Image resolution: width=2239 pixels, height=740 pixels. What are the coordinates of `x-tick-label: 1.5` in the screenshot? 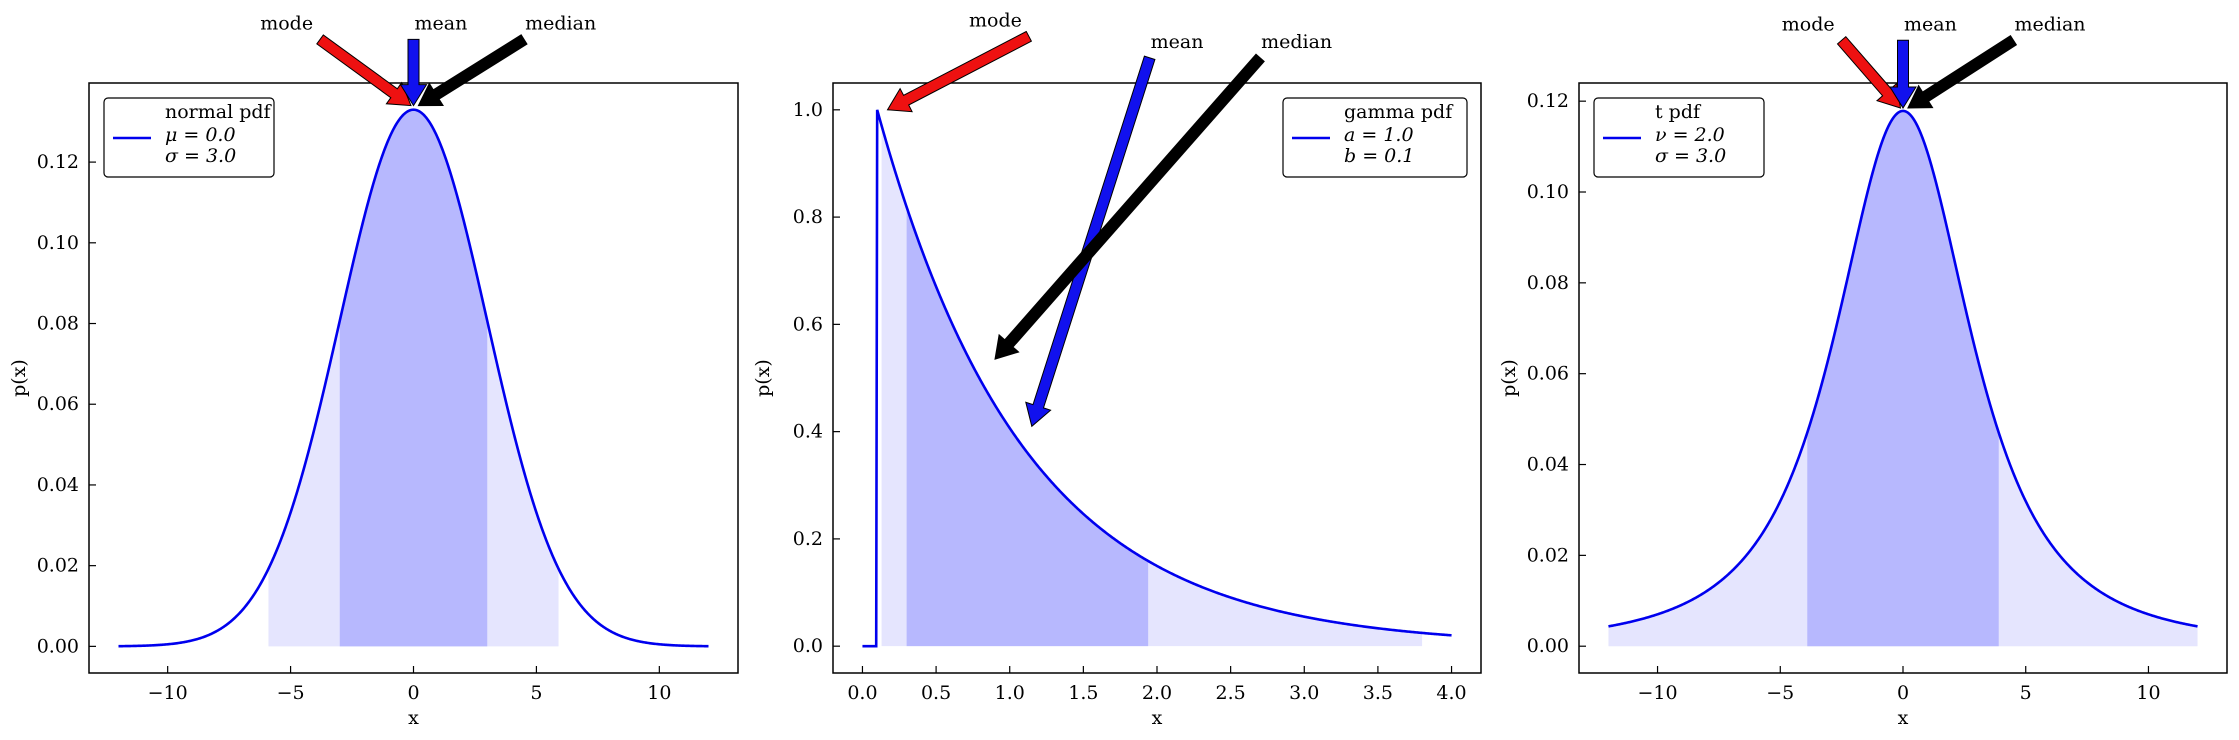 It's located at (1083, 693).